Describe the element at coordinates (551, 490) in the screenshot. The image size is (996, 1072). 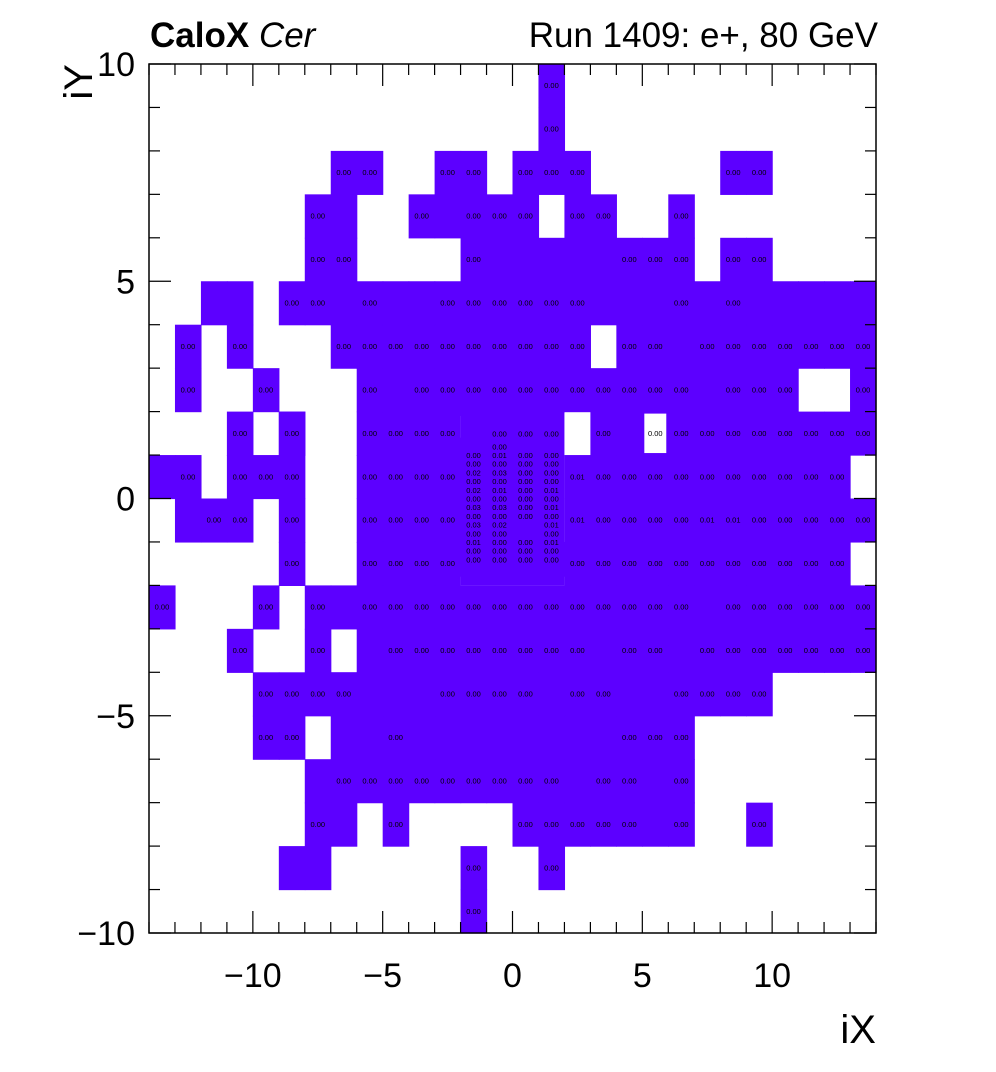
I see `core-cell-label: 0.01` at that location.